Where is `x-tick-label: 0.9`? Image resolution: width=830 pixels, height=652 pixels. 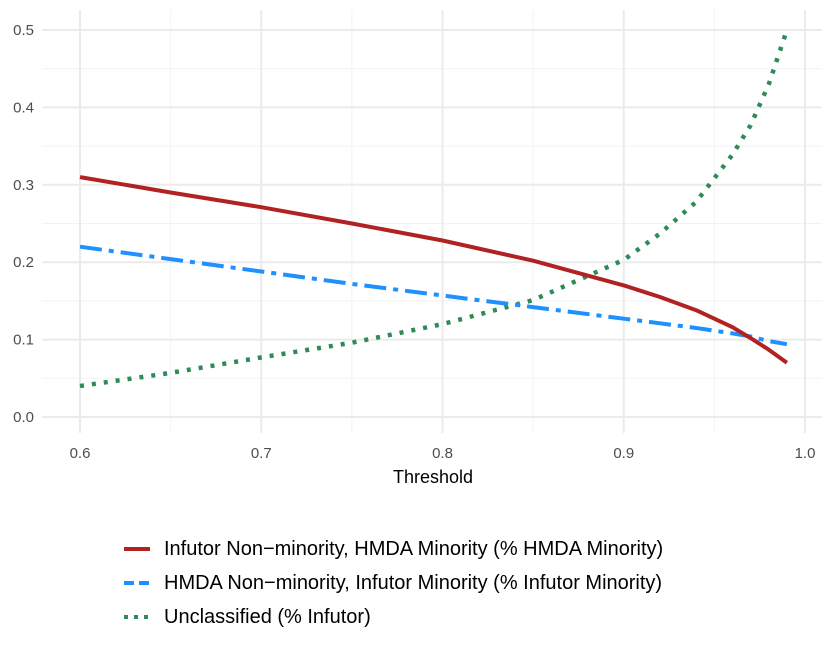
x-tick-label: 0.9 is located at coordinates (623, 453).